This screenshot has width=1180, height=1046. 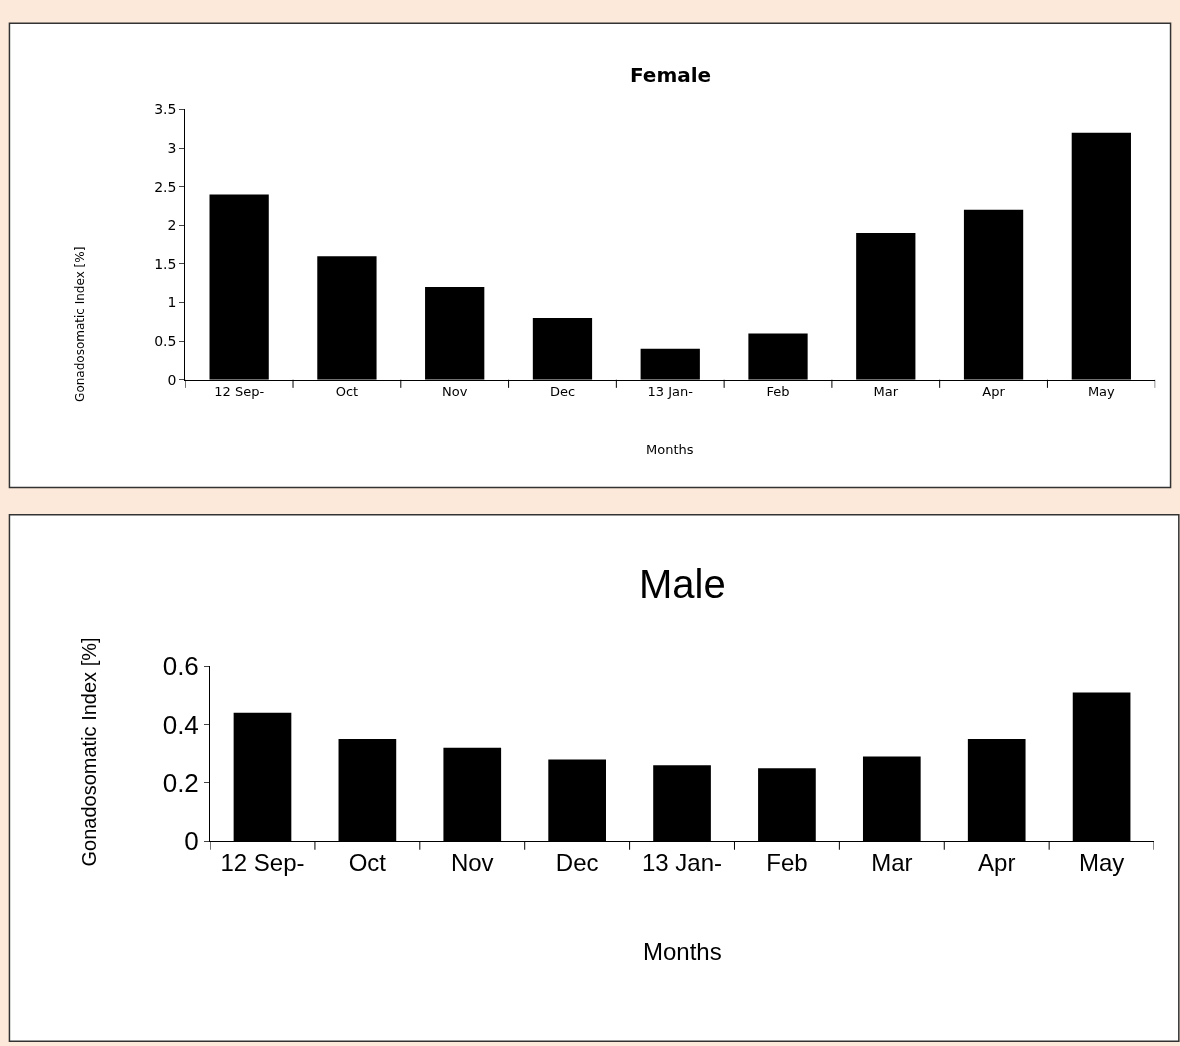 What do you see at coordinates (682, 584) in the screenshot?
I see `chart-title: Male` at bounding box center [682, 584].